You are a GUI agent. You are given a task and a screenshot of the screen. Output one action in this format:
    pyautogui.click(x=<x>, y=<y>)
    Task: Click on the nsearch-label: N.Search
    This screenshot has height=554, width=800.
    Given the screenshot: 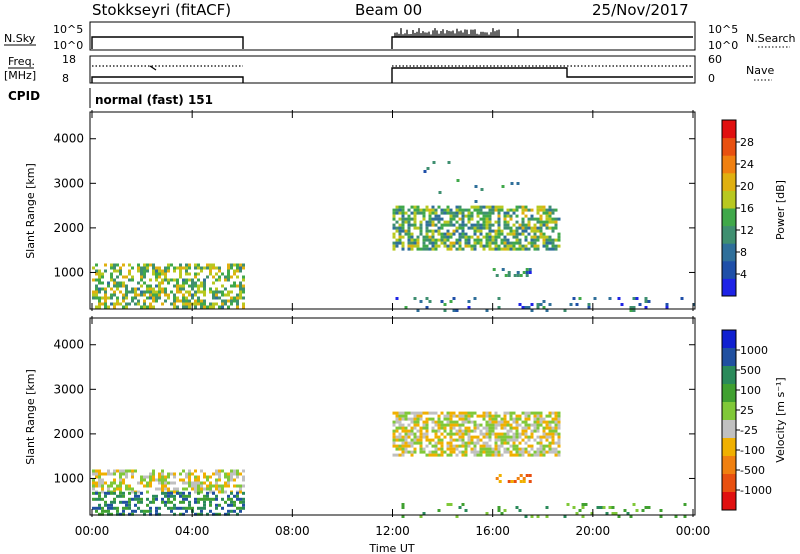 What is the action you would take?
    pyautogui.click(x=771, y=38)
    